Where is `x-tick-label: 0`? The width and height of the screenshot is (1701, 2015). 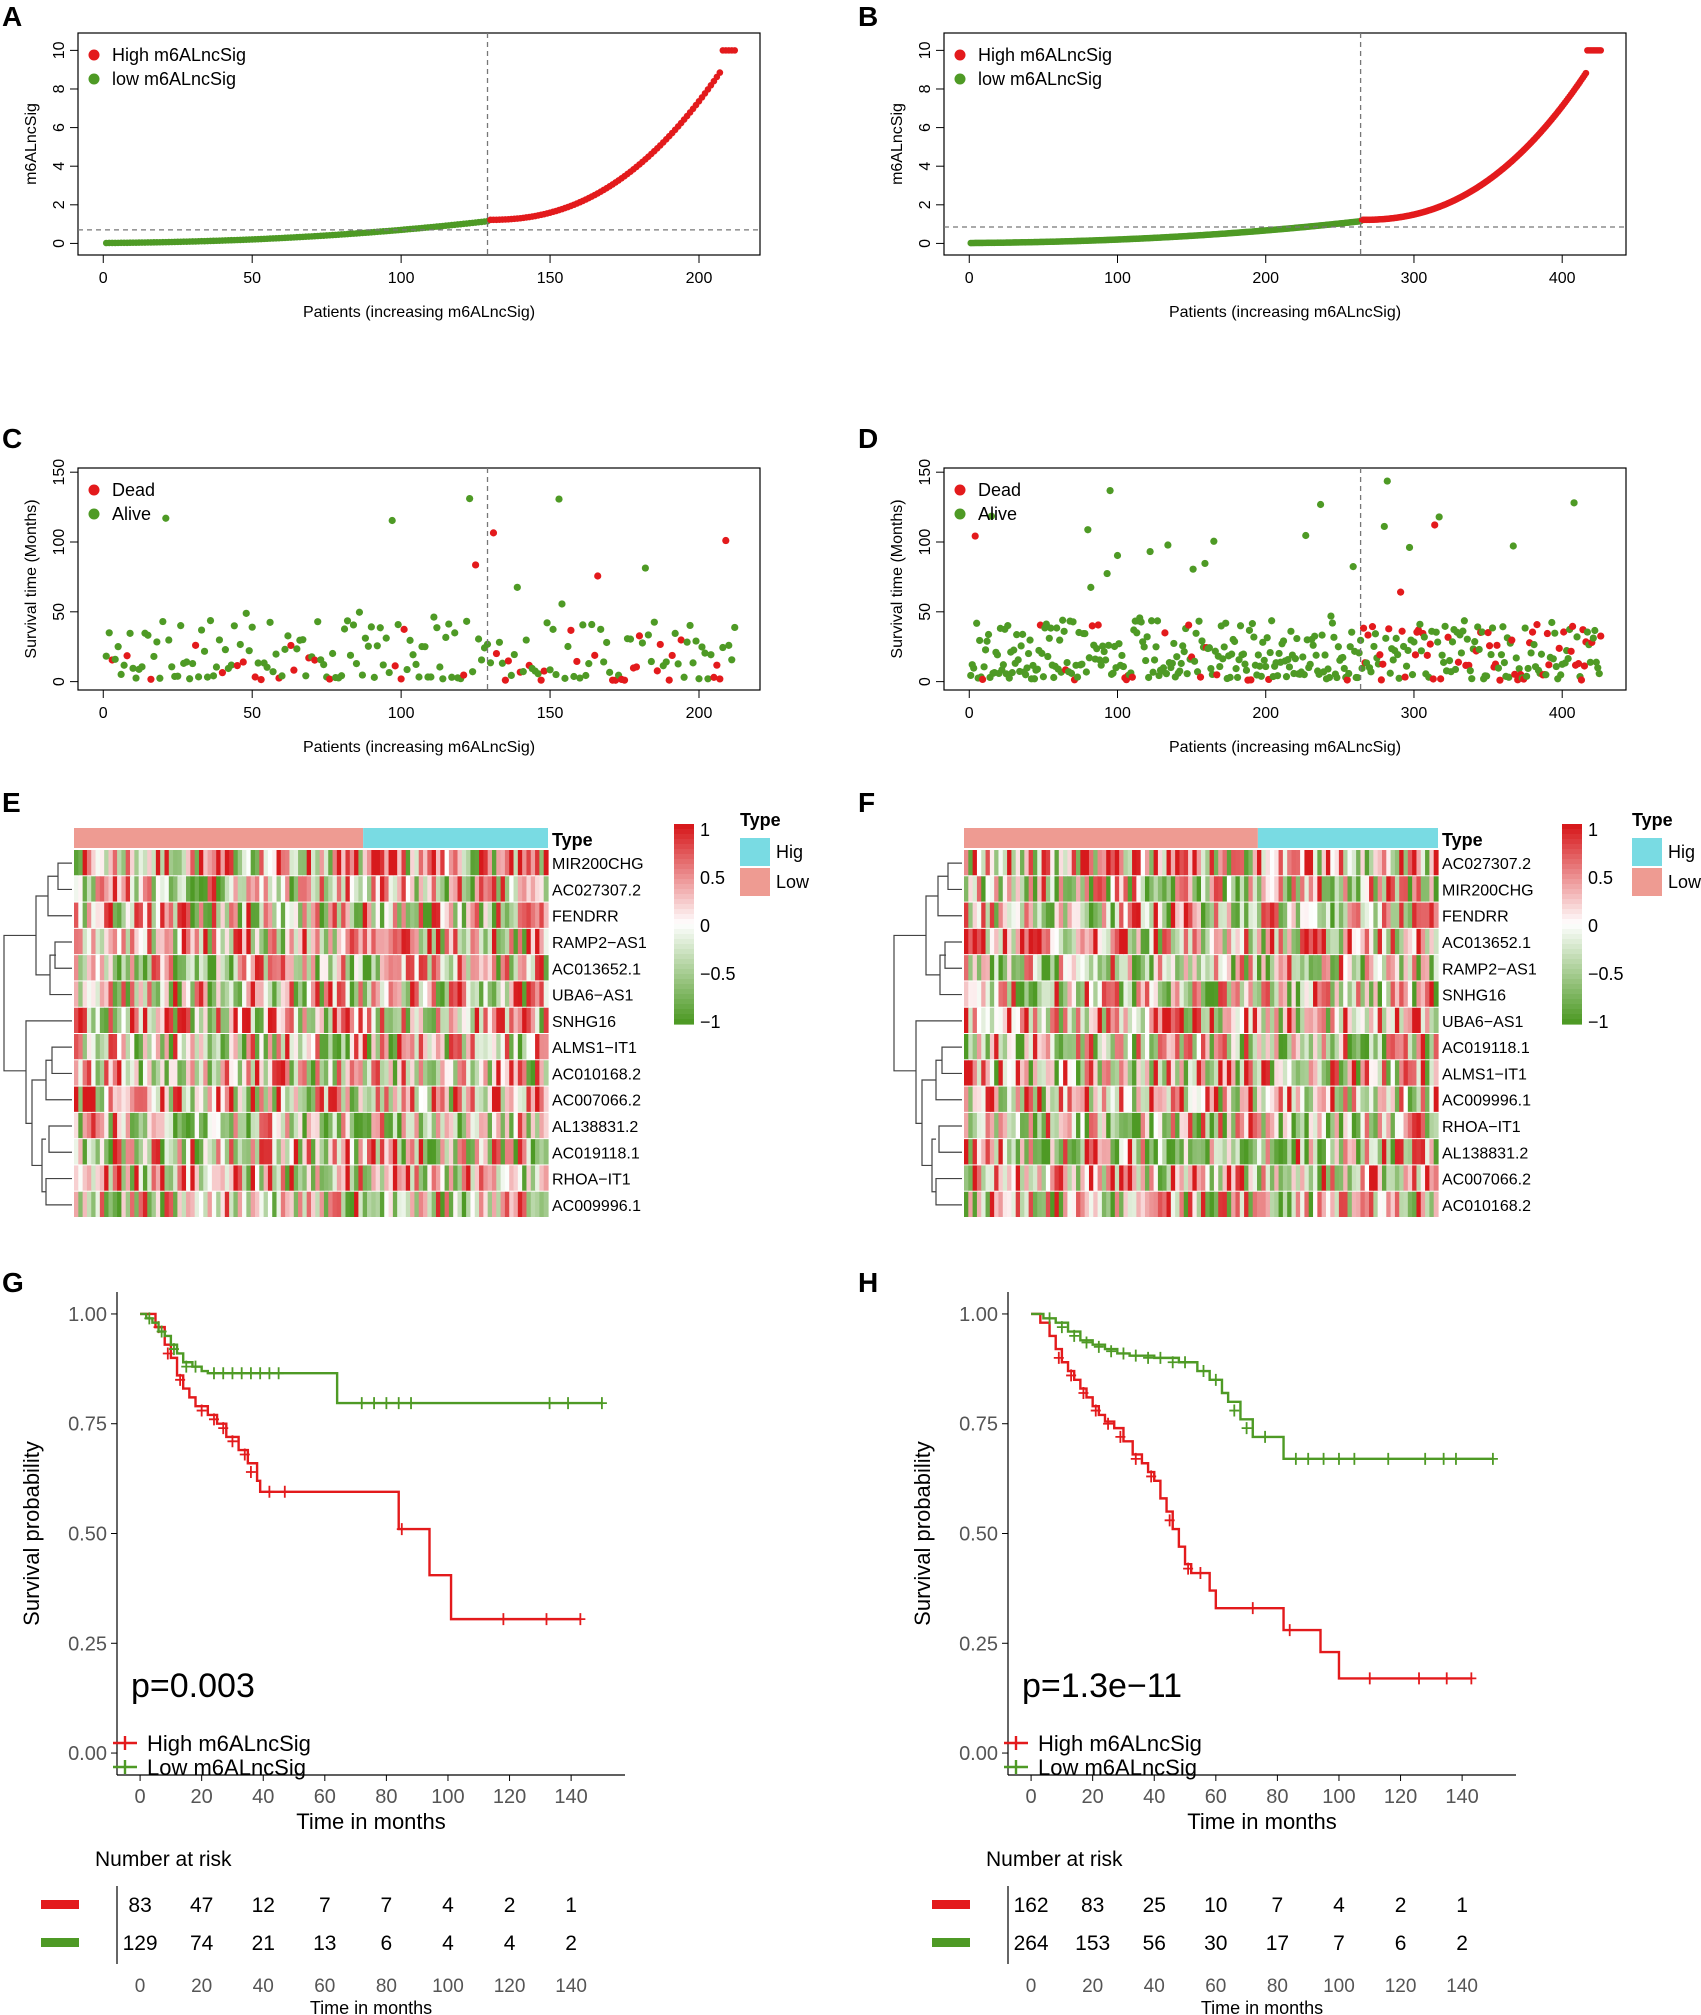
x-tick-label: 0 is located at coordinates (103, 278).